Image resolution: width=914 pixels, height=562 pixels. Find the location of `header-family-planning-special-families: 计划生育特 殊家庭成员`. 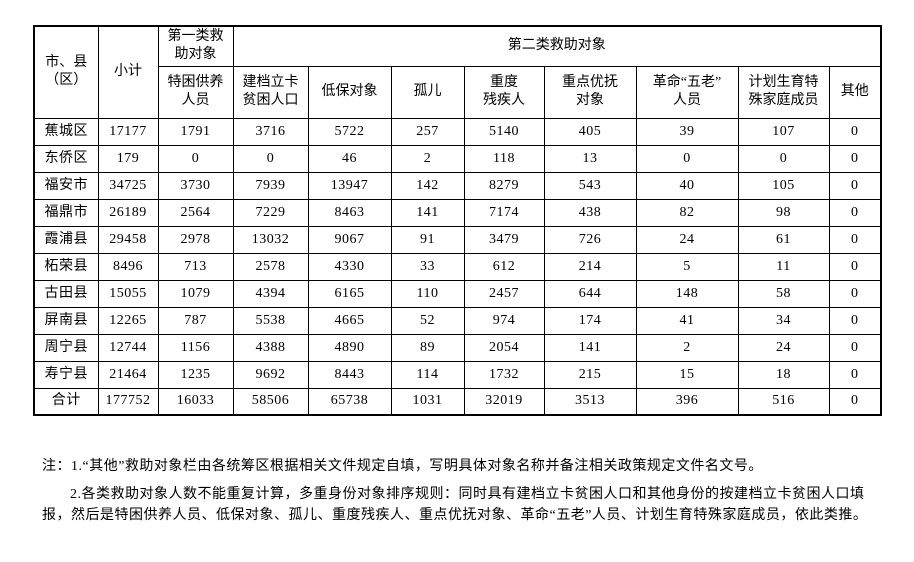

header-family-planning-special-families: 计划生育特 殊家庭成员 is located at coordinates (783, 92).